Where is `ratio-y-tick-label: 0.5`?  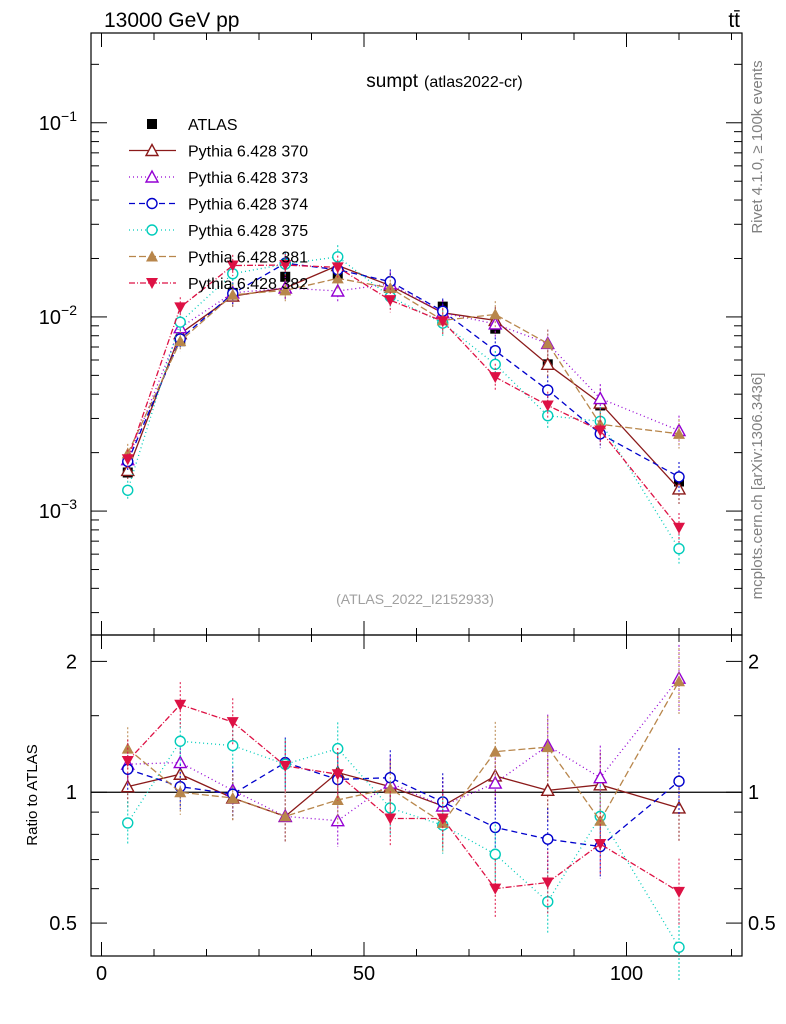
ratio-y-tick-label: 0.5 is located at coordinates (63, 924).